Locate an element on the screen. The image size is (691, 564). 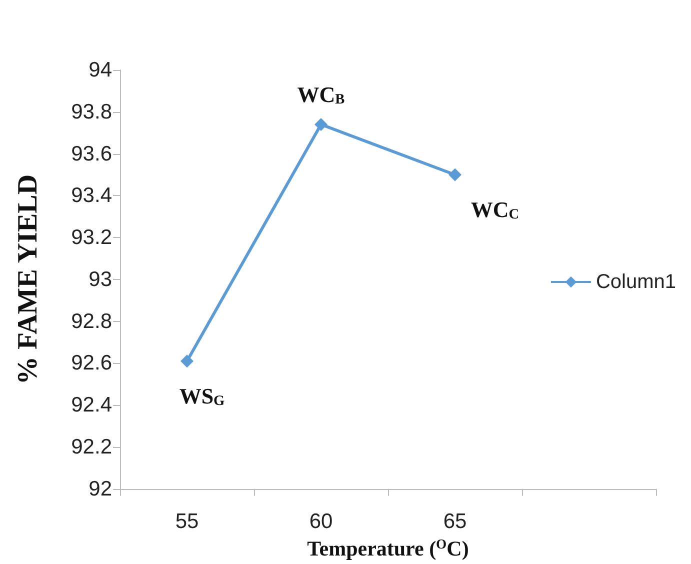
y-axis-title: % FAME YIELD is located at coordinates (28, 279).